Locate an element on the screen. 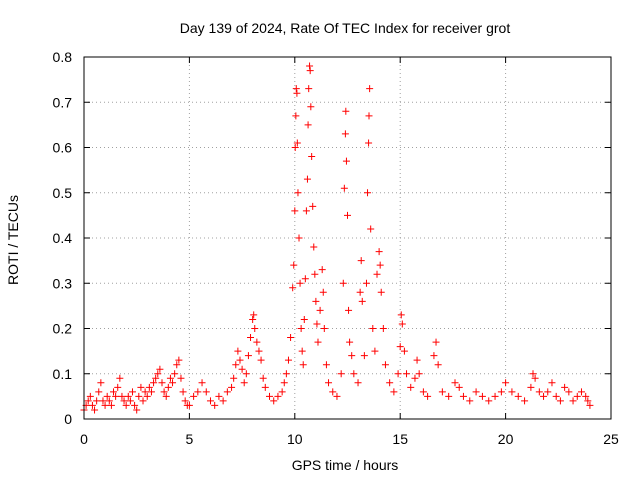  x-tick-label: 5 is located at coordinates (190, 439).